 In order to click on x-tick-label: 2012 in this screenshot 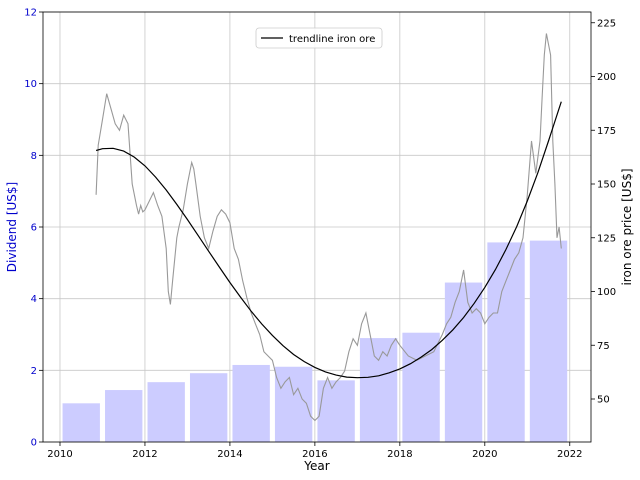, I will do `click(144, 454)`.